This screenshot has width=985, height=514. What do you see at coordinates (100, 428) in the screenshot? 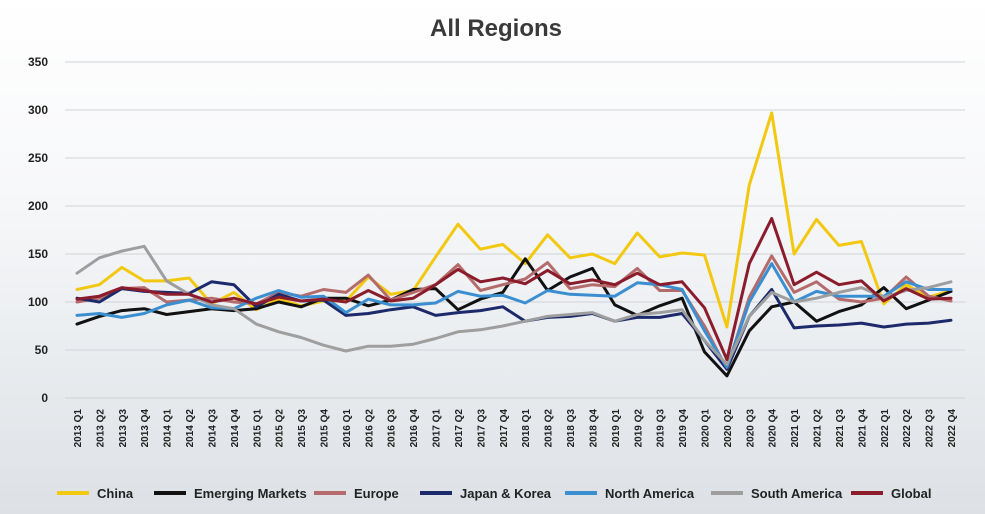
I see `x-tick-label: 2013 Q2` at bounding box center [100, 428].